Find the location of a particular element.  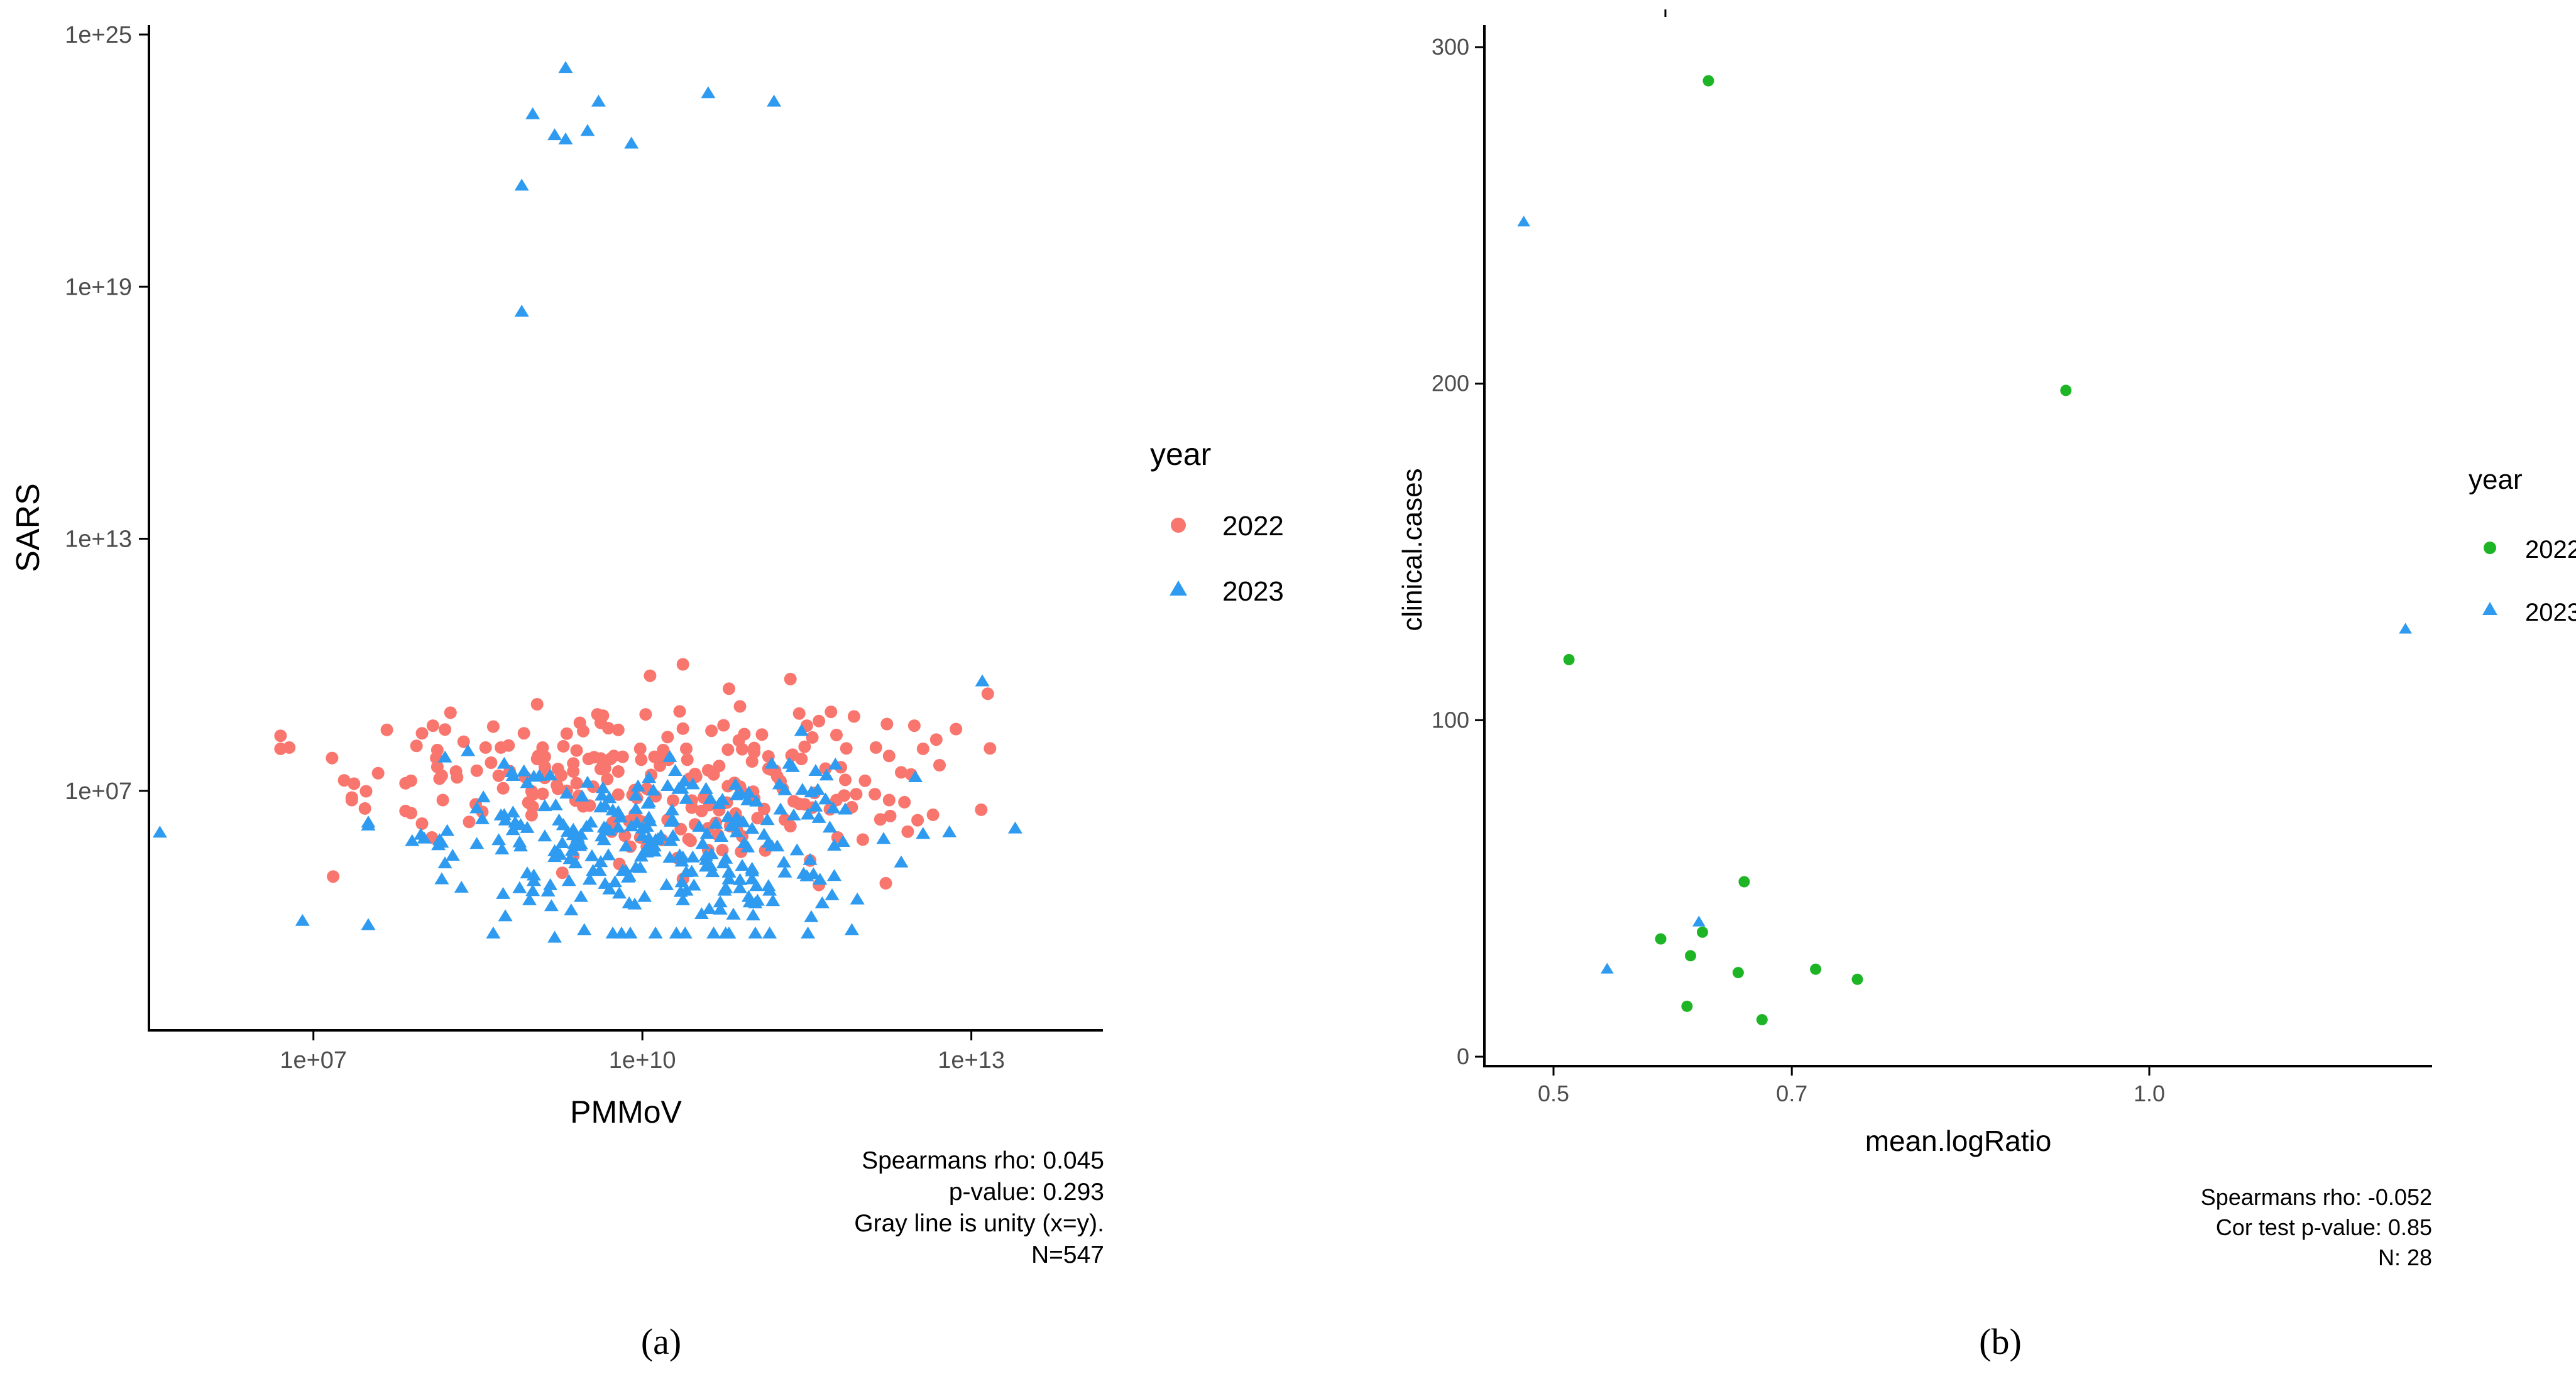

panel-a-y-ticks: 1e+07 1e+13 1e+19 1e+25 is located at coordinates (107, 413).